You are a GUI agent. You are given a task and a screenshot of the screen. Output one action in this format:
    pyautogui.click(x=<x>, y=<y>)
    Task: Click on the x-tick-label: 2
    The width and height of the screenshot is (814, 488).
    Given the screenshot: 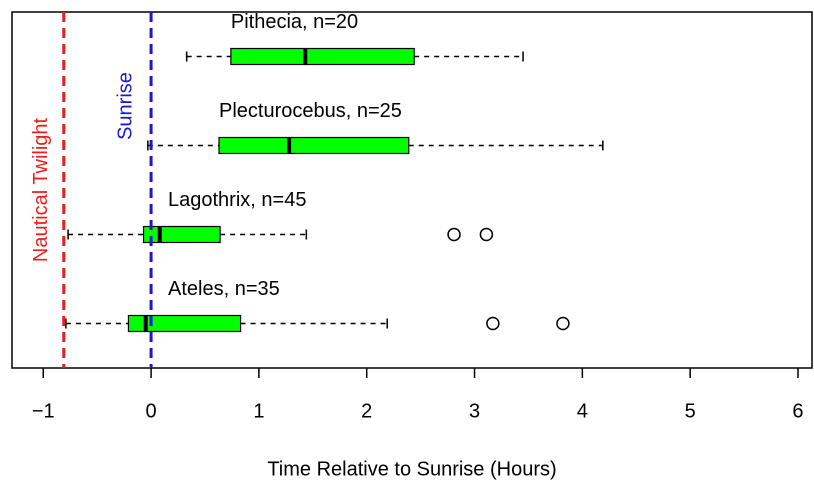 What is the action you would take?
    pyautogui.click(x=366, y=411)
    